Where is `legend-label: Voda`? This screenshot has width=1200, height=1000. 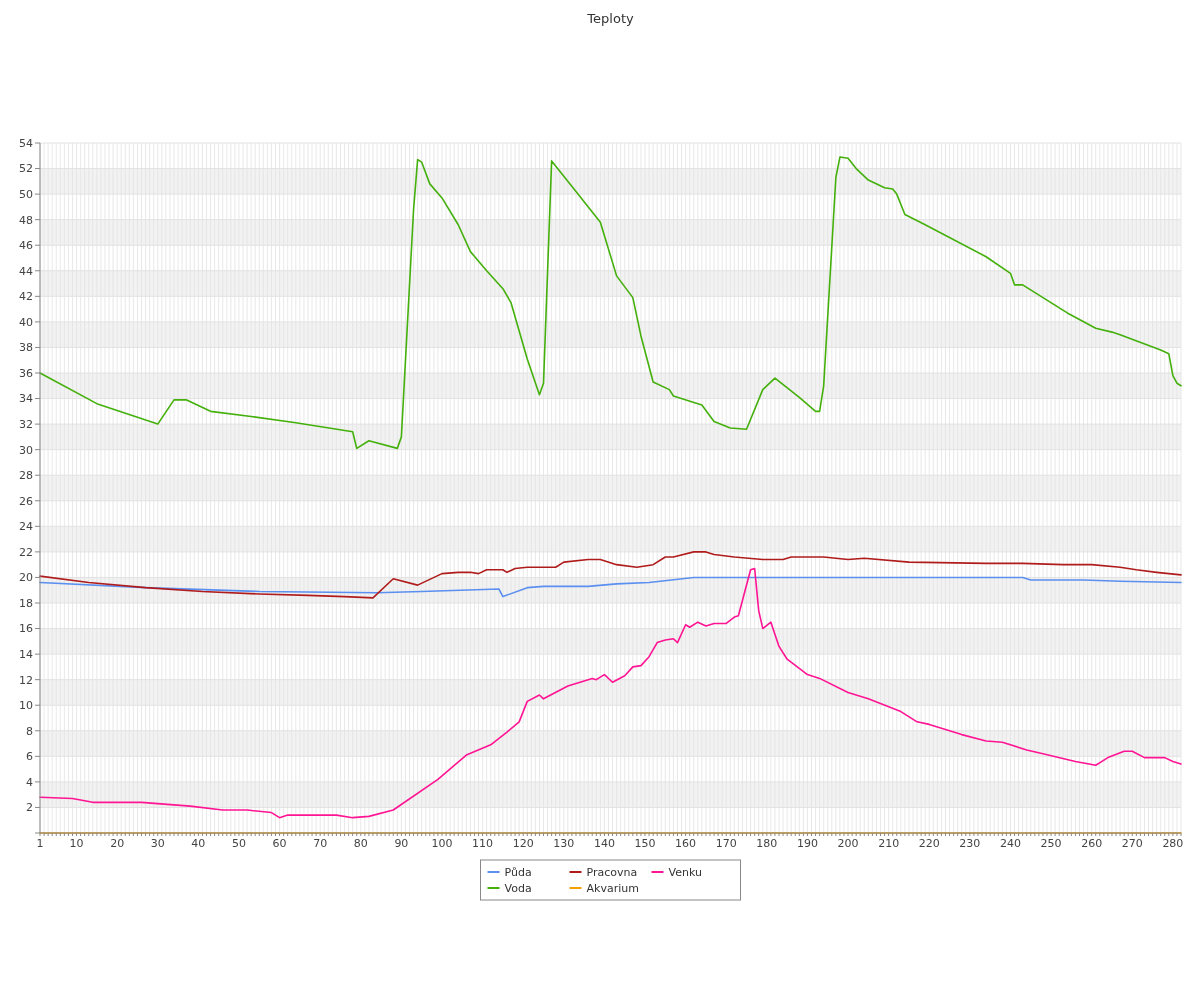 legend-label: Voda is located at coordinates (518, 888).